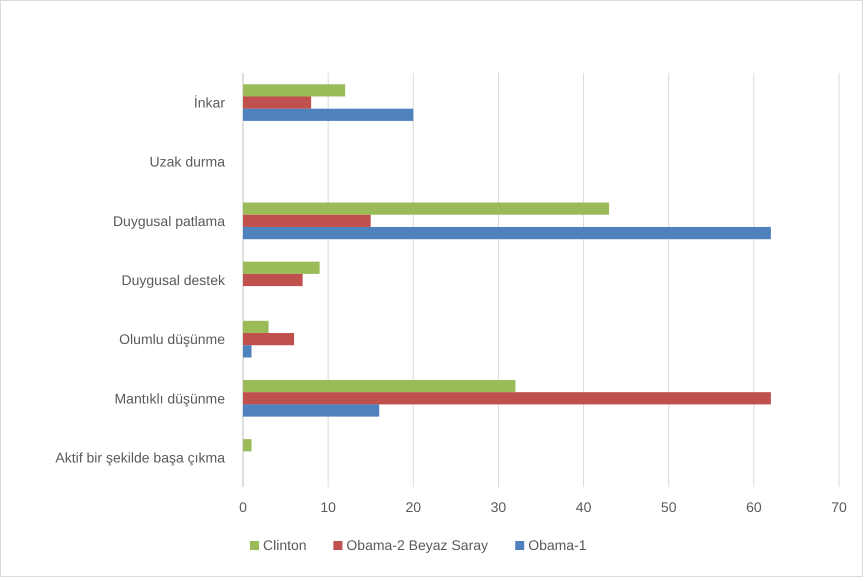 The width and height of the screenshot is (868, 582). I want to click on x-tick-label: 30, so click(498, 507).